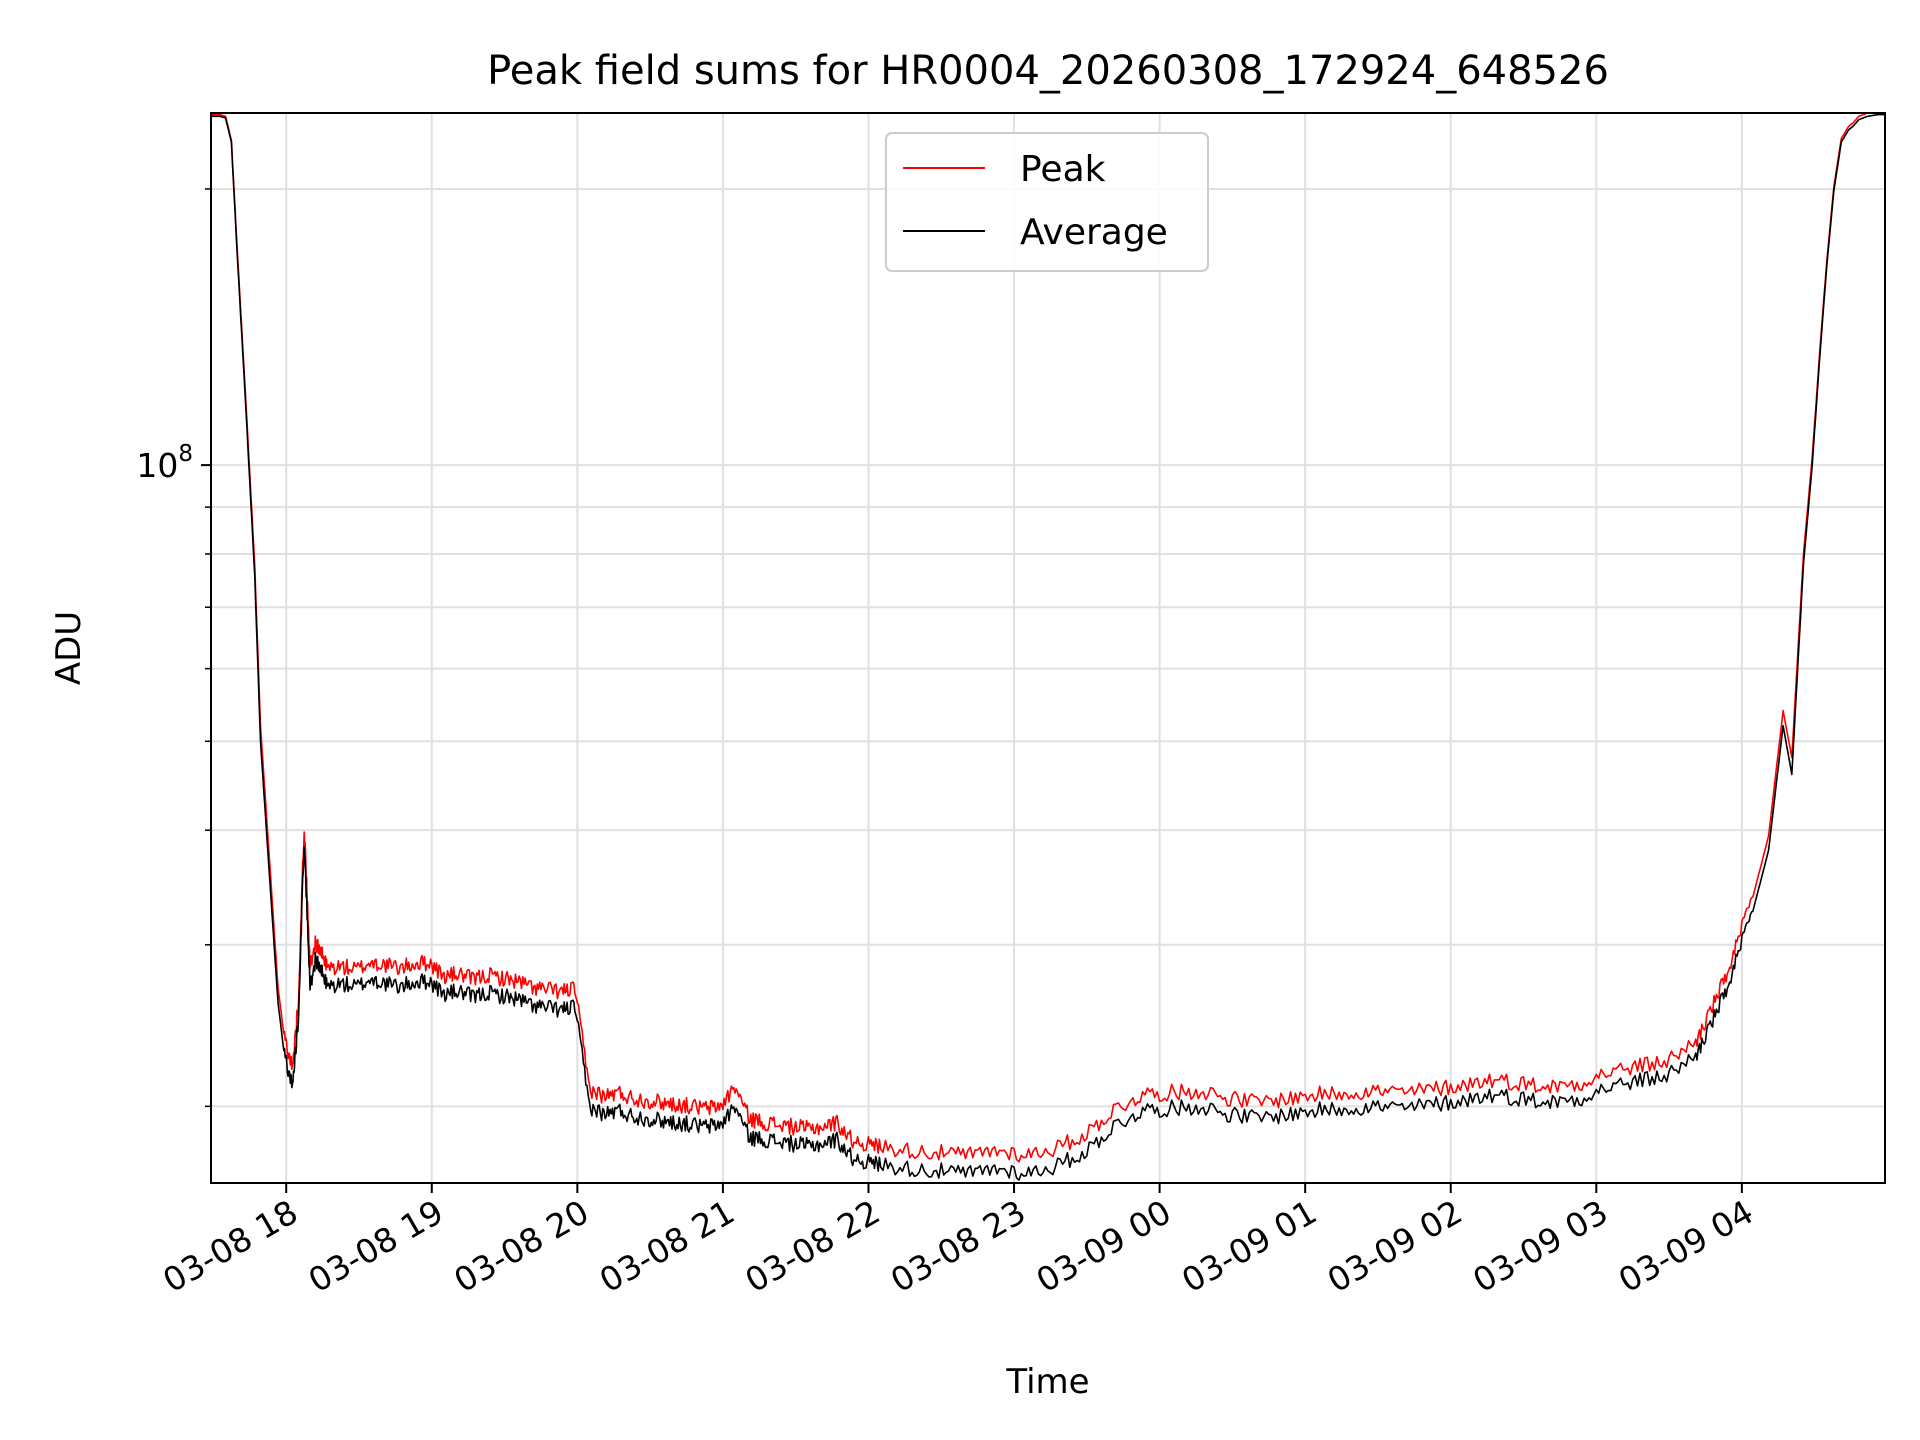 The height and width of the screenshot is (1440, 1920). Describe the element at coordinates (1063, 169) in the screenshot. I see `legend-label-peak: Peak` at that location.